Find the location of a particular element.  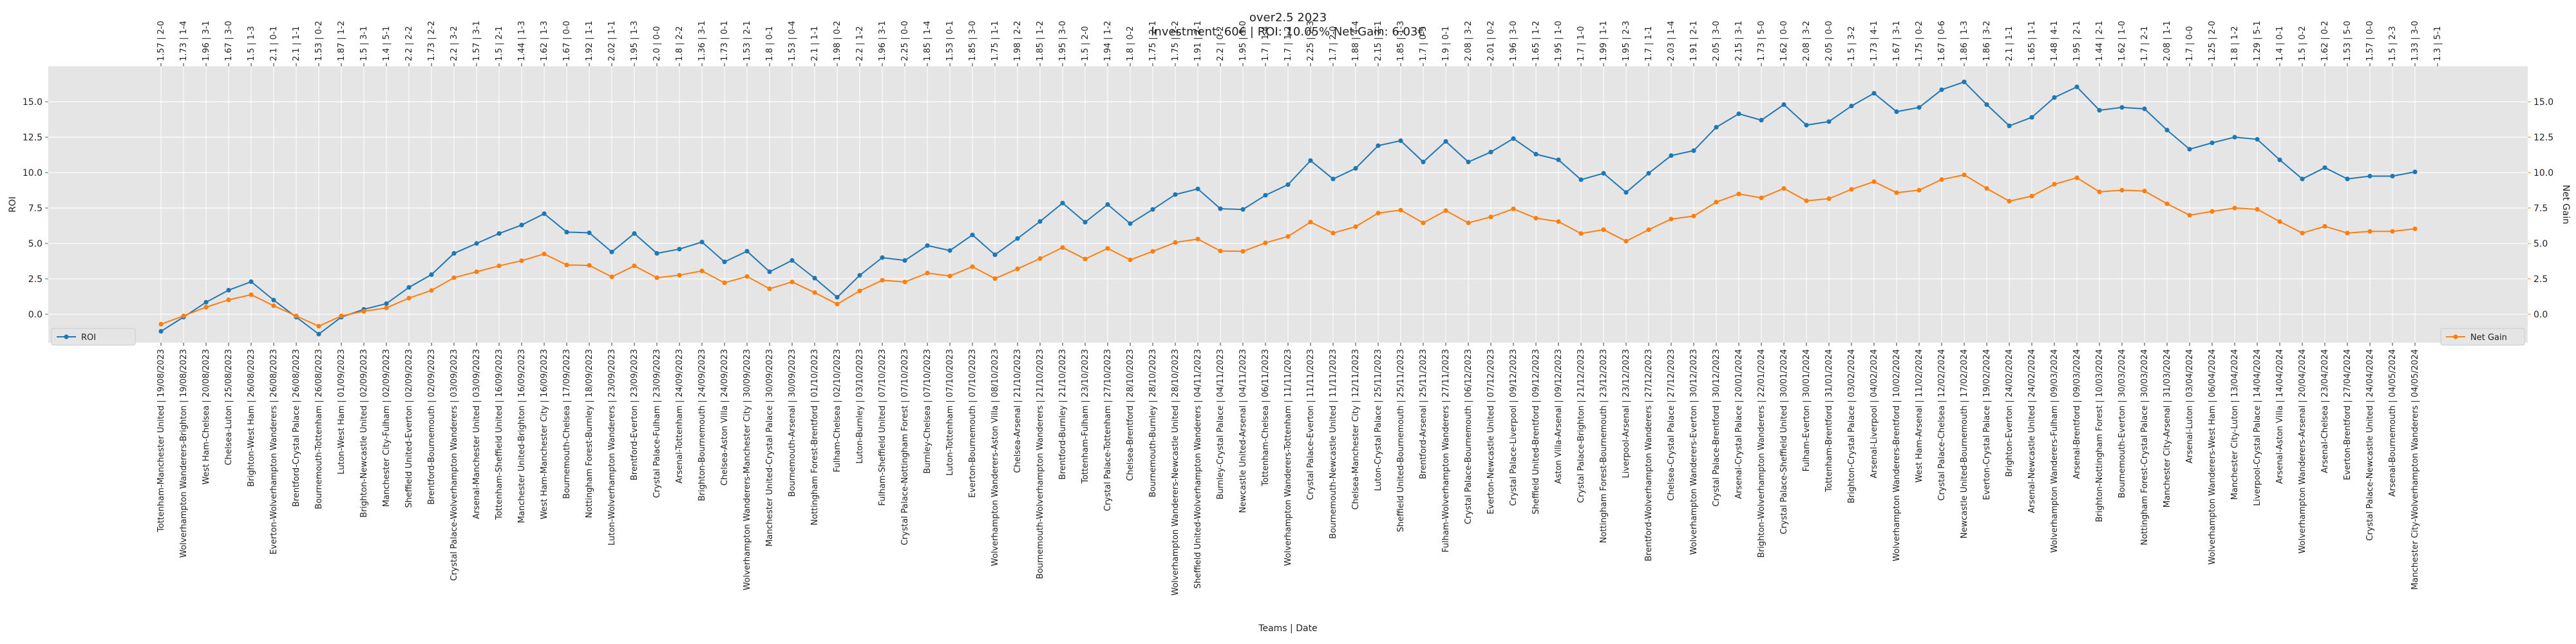

y-tick-label-right: 7.5 is located at coordinates (2540, 209).